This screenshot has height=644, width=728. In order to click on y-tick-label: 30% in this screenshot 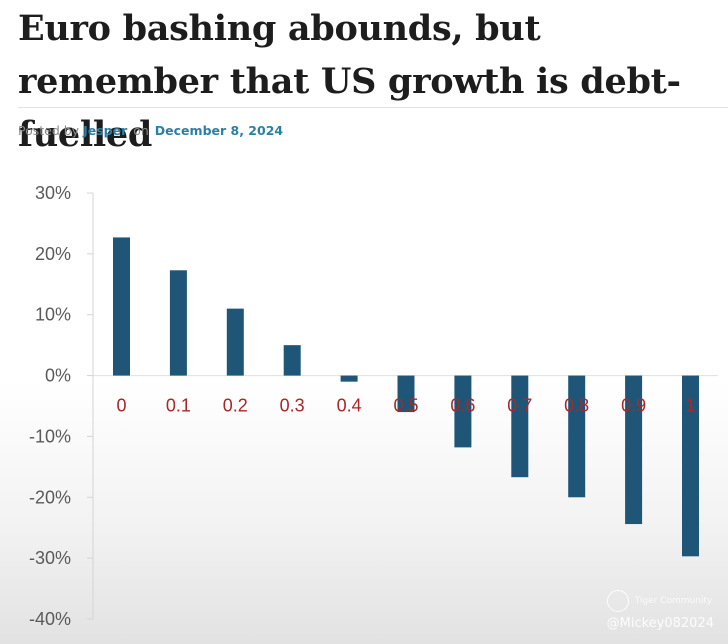, I will do `click(53, 193)`.